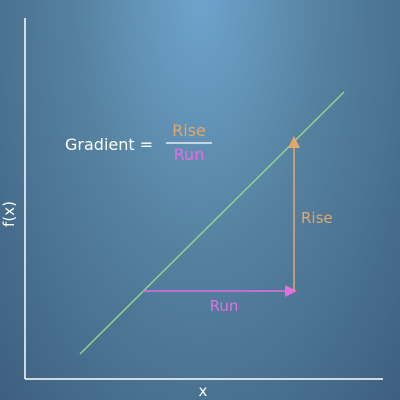 The width and height of the screenshot is (400, 400). Describe the element at coordinates (9, 214) in the screenshot. I see `y-axis-label: f(x)` at that location.